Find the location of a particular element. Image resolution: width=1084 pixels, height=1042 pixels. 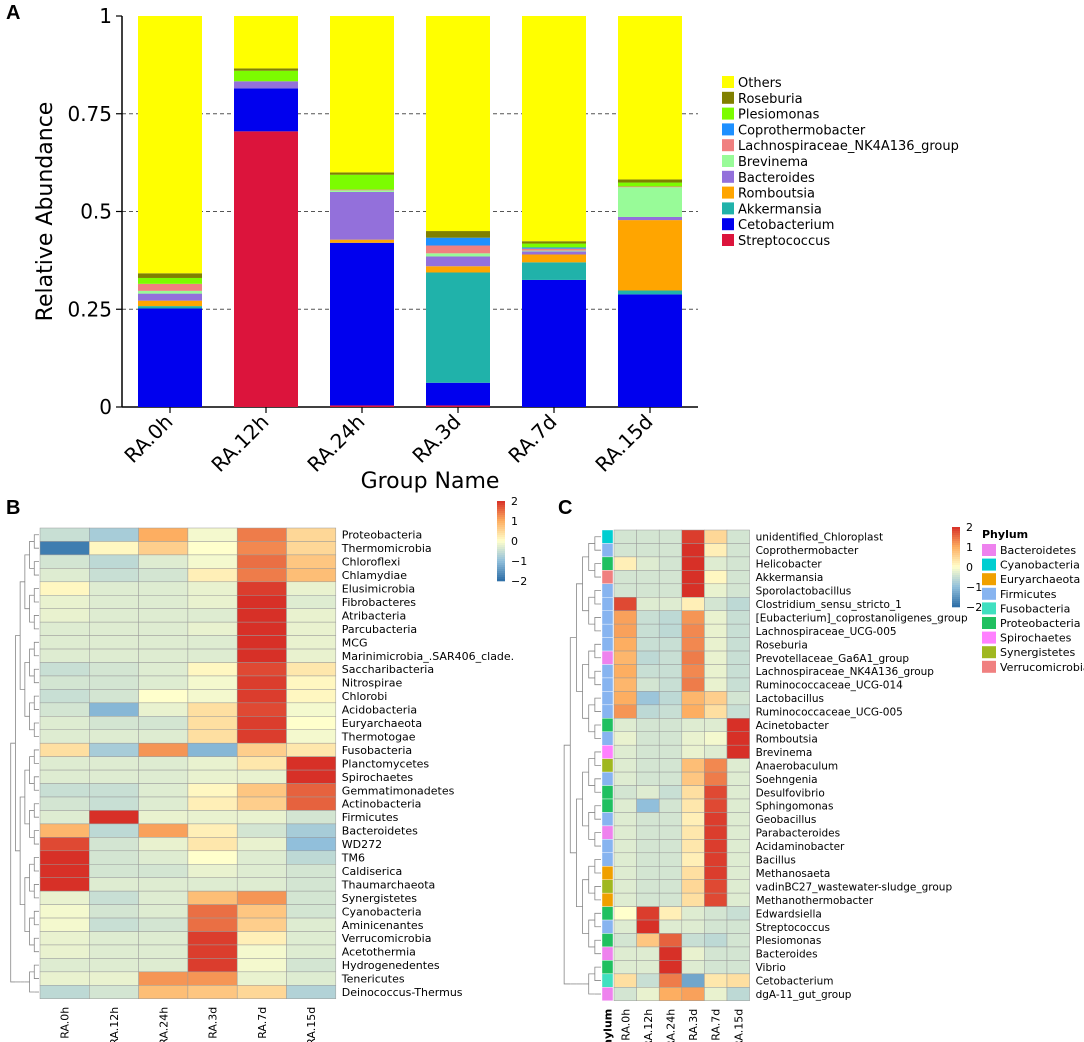

bar-segment-ra-15d-cetobacterium is located at coordinates (650, 350).